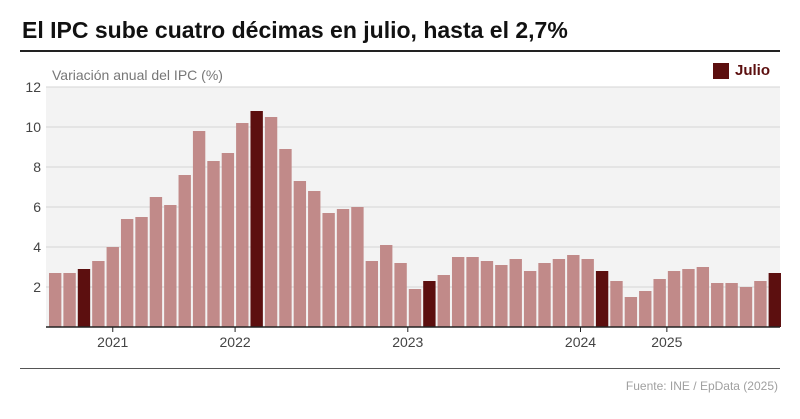 This screenshot has width=800, height=419. Describe the element at coordinates (580, 342) in the screenshot. I see `x-tick-label: 2024` at that location.